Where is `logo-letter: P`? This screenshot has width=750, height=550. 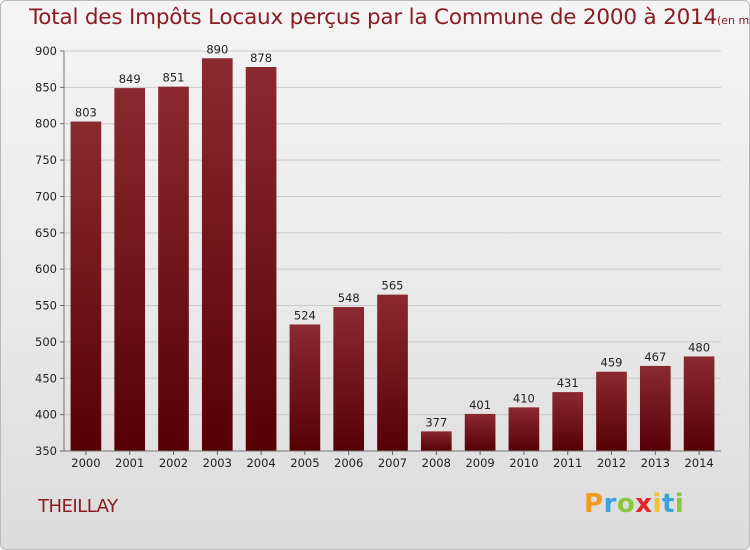
logo-letter: P is located at coordinates (594, 504).